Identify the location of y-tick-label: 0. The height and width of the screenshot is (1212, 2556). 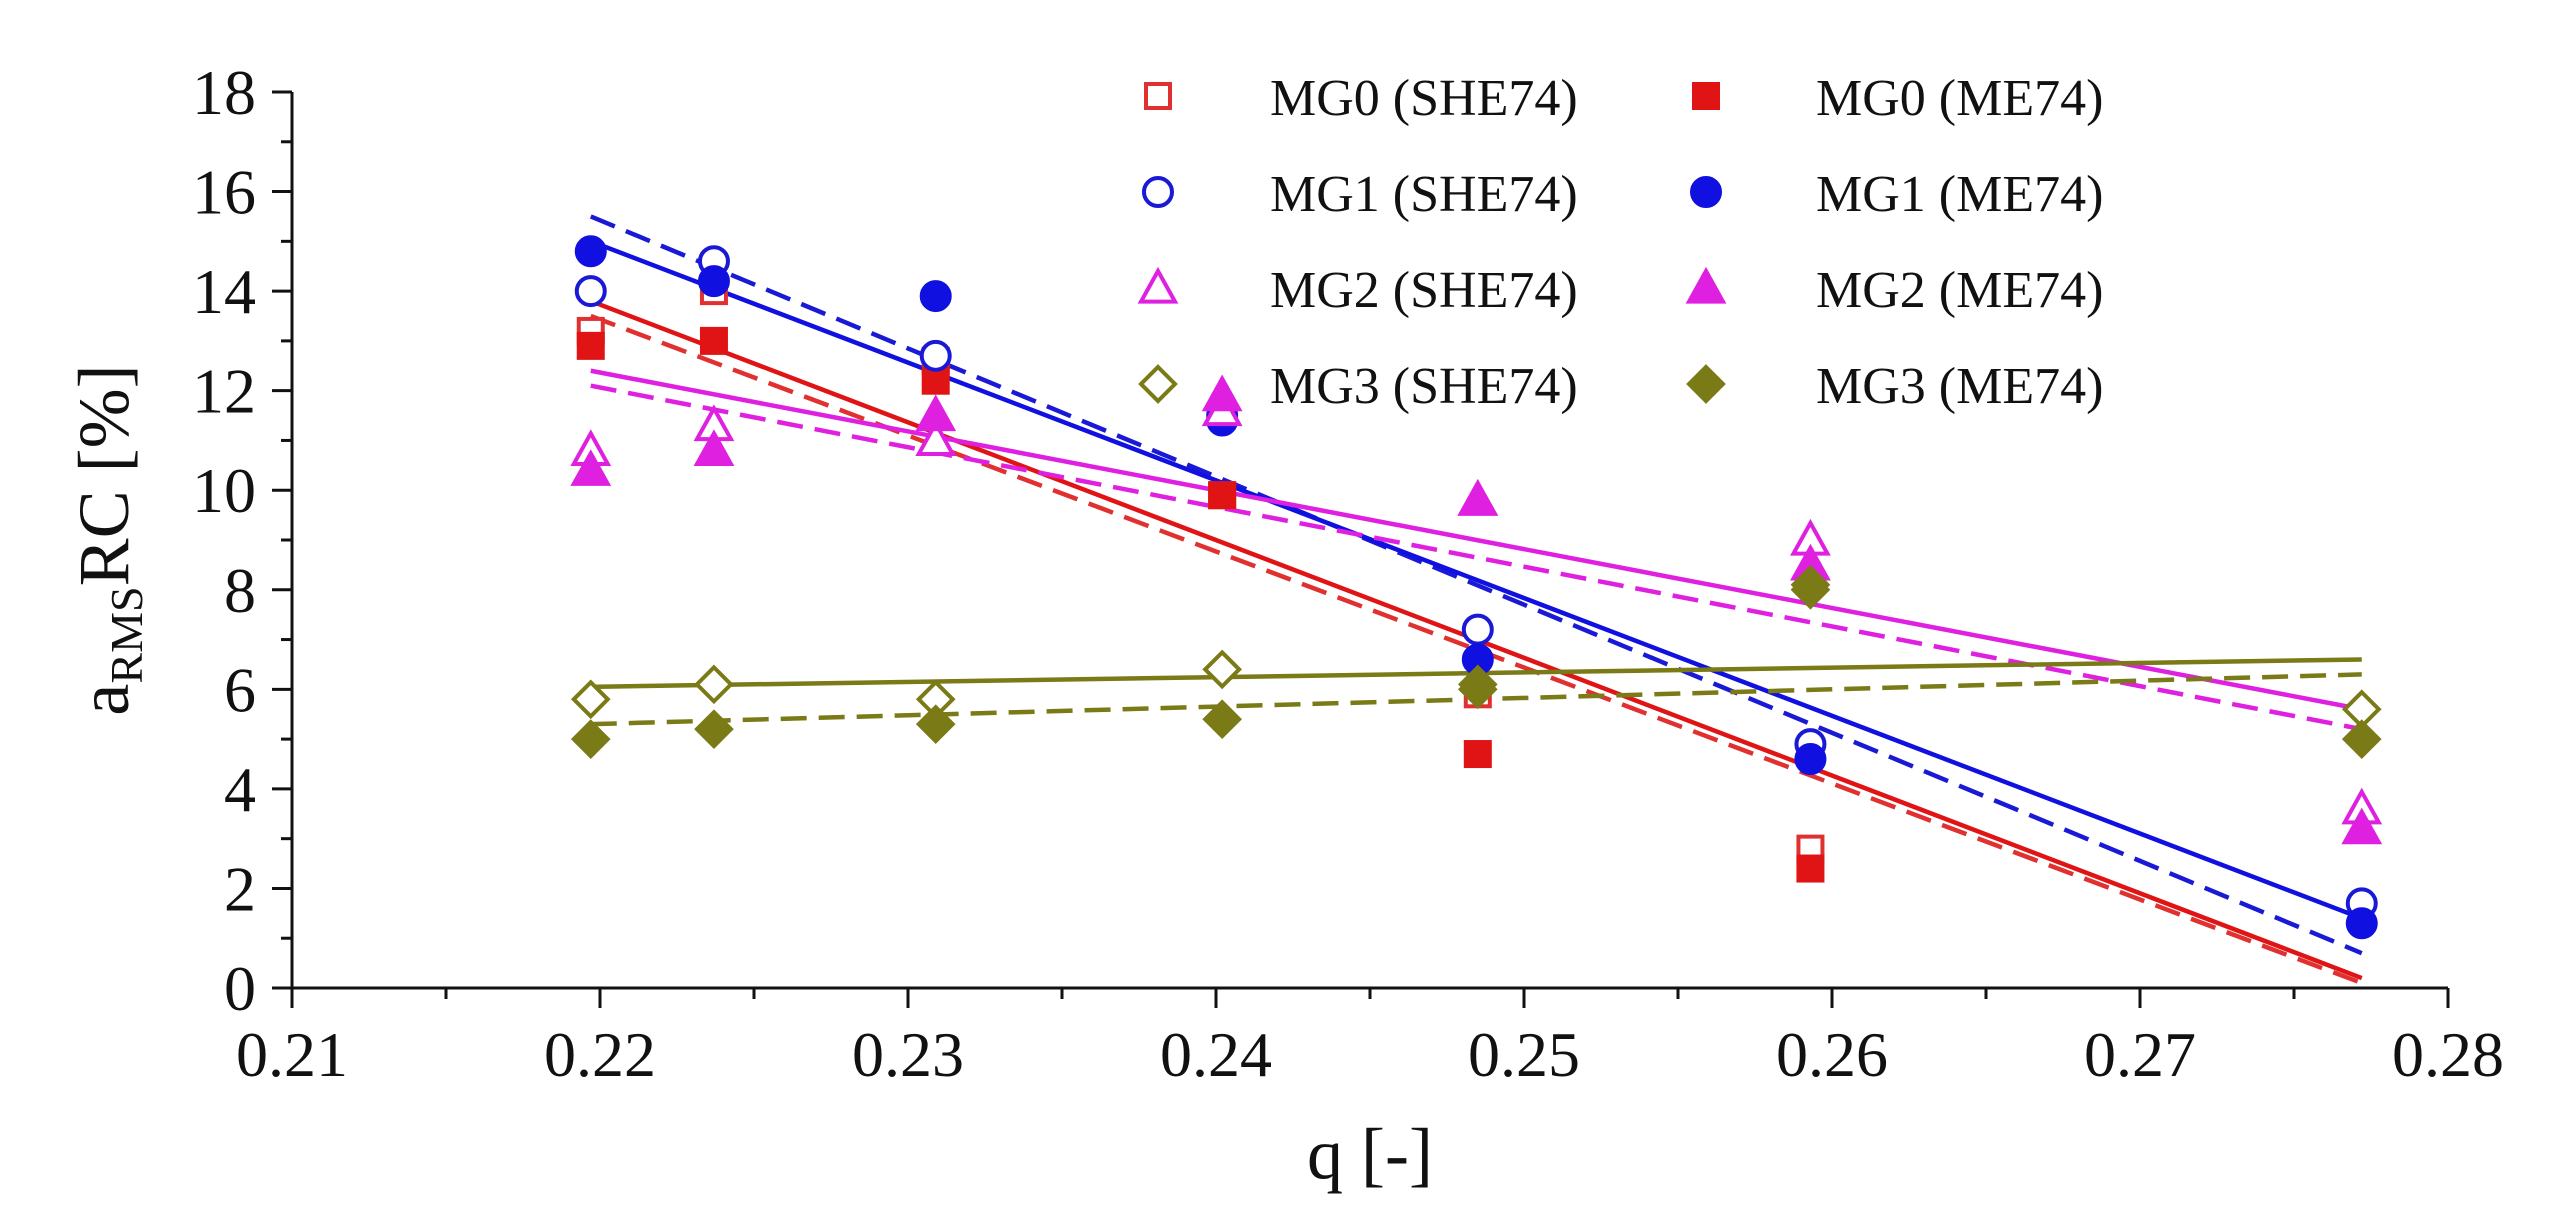
(240, 988).